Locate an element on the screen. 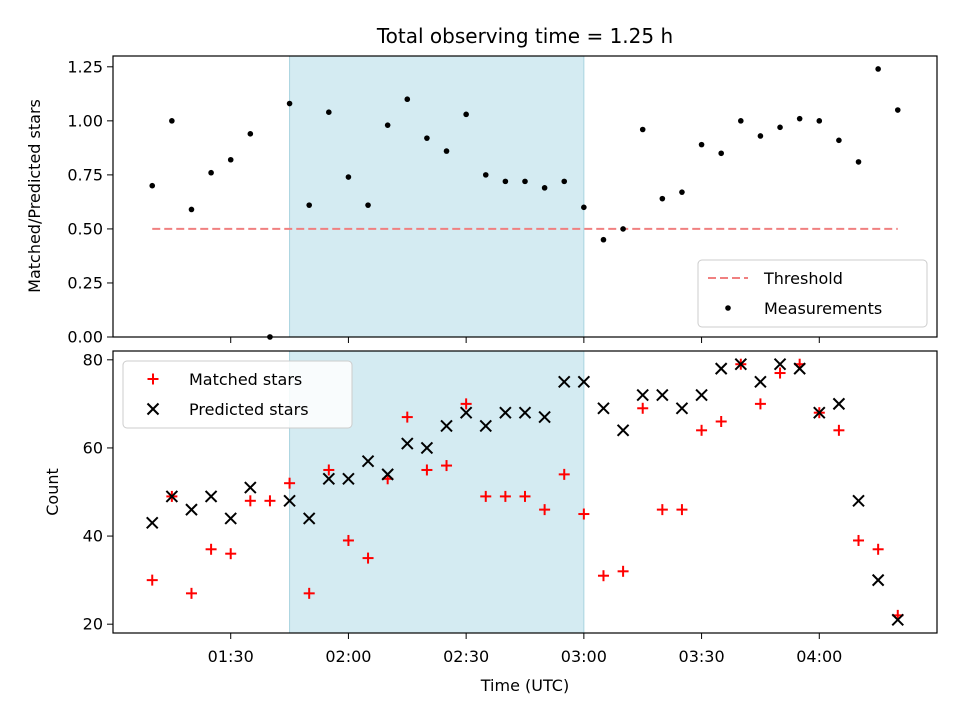 The width and height of the screenshot is (960, 720). bottom-y-tick-label: 80 is located at coordinates (93, 359).